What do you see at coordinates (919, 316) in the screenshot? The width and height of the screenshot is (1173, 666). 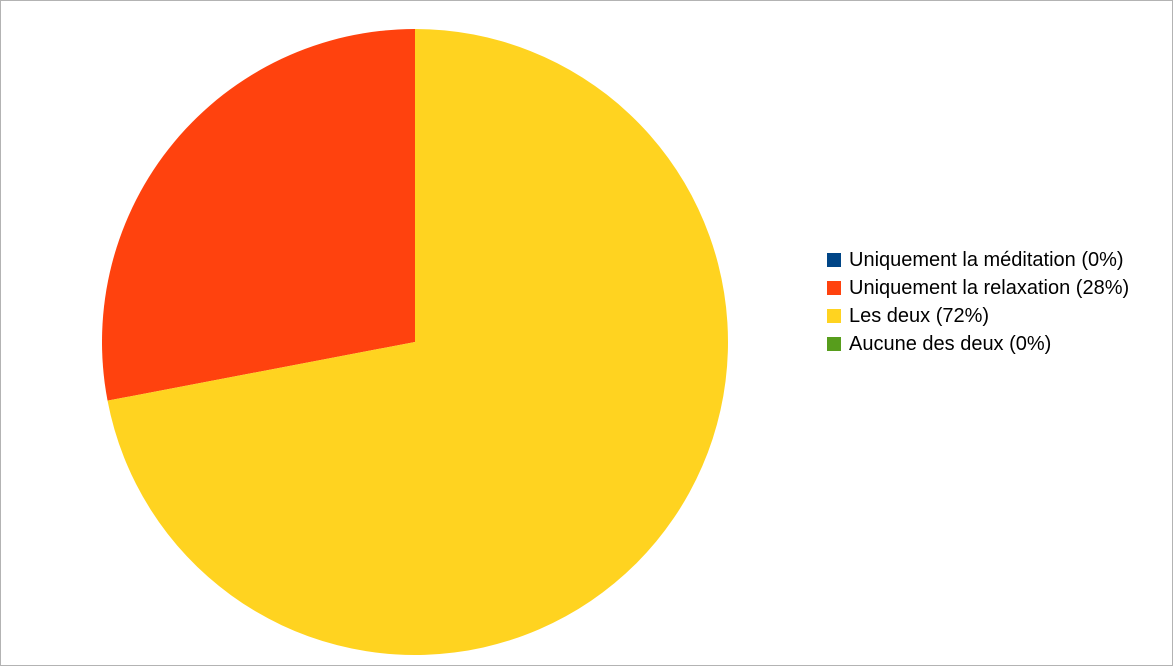 I see `legend-label: Les deux (72%)` at bounding box center [919, 316].